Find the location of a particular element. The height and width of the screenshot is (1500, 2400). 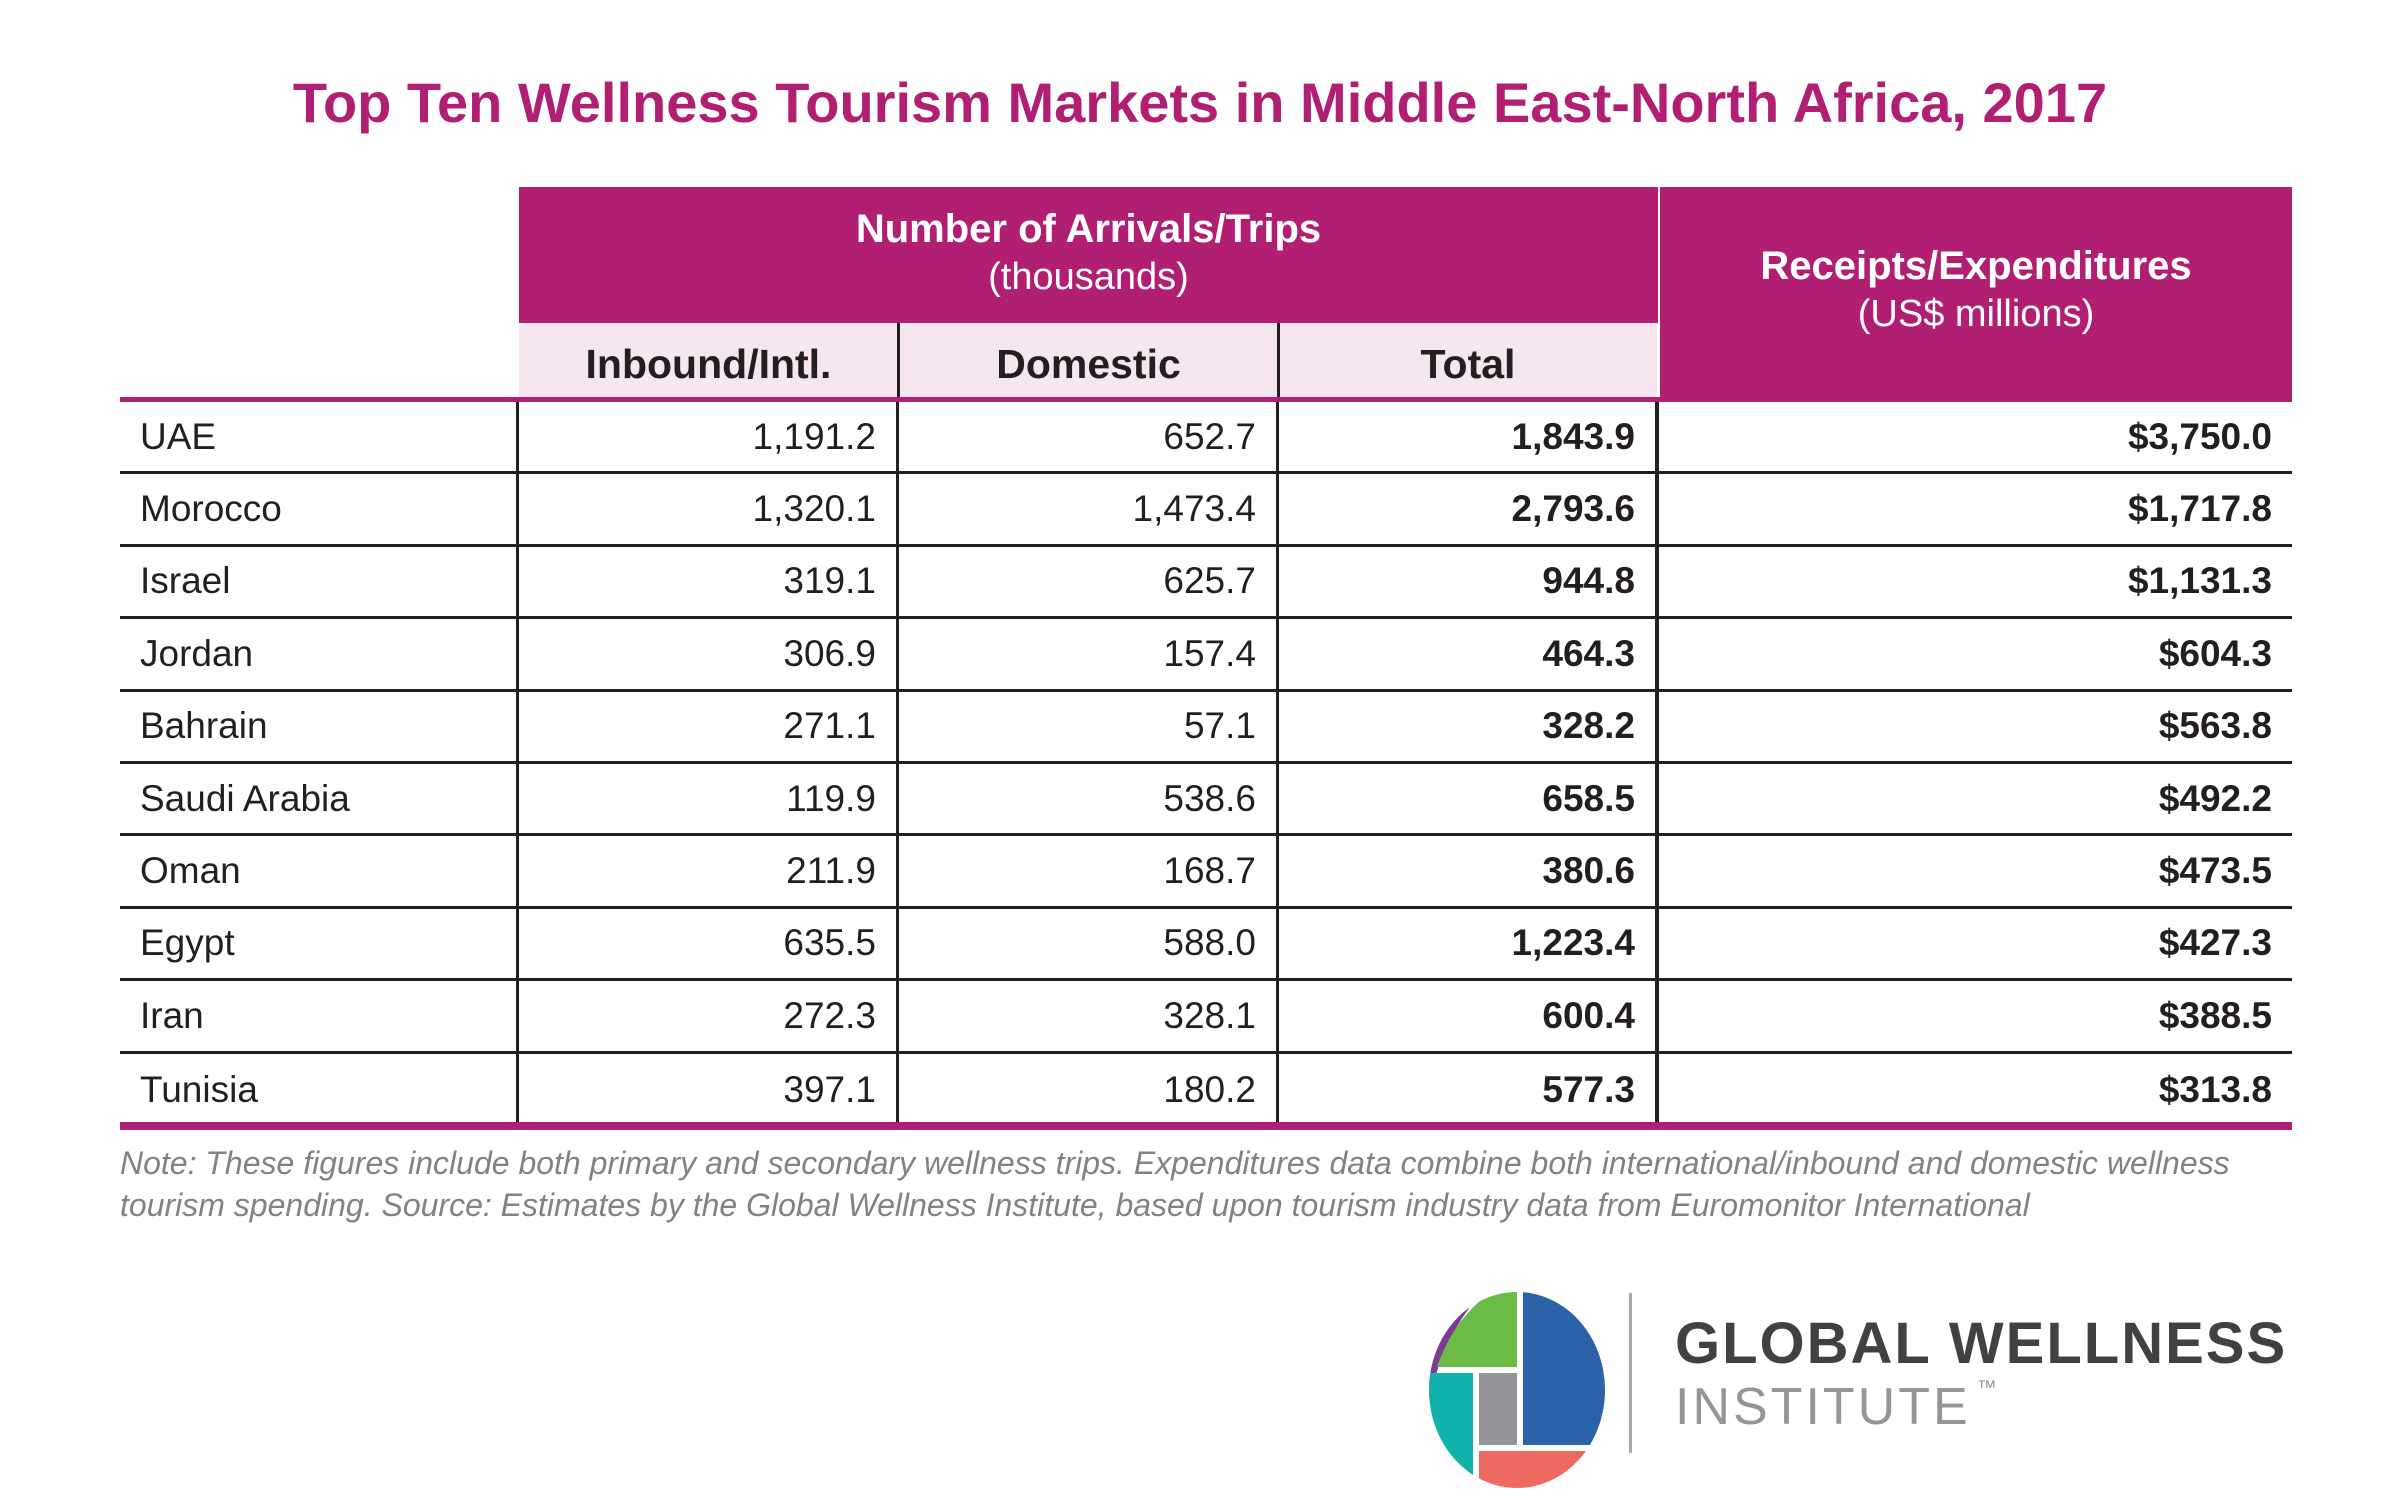

table-row: Saudi Arabia 119.9 538.6 658.5 $492.2 is located at coordinates (1206, 800).